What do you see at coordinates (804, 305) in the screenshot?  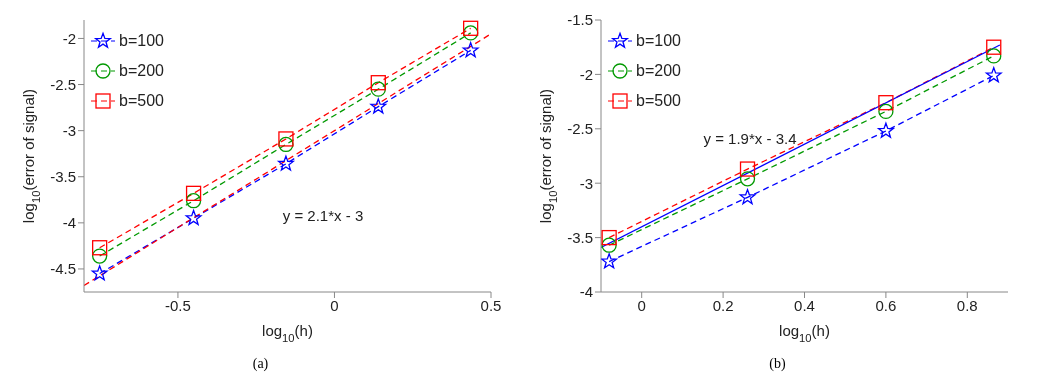 I see `x-tick-label: 0.4` at bounding box center [804, 305].